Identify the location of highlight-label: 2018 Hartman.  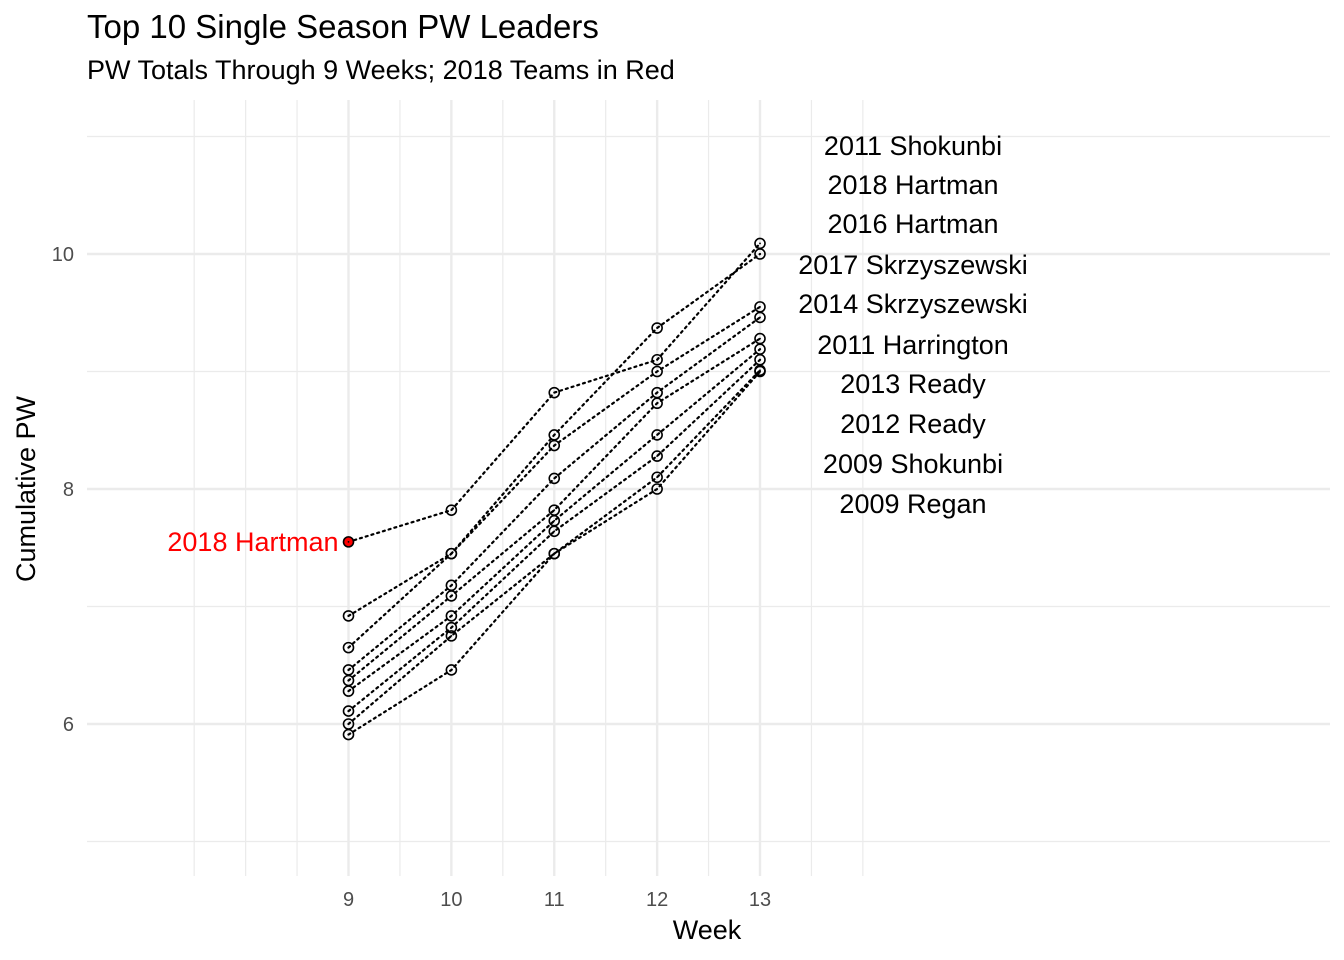
(252, 542).